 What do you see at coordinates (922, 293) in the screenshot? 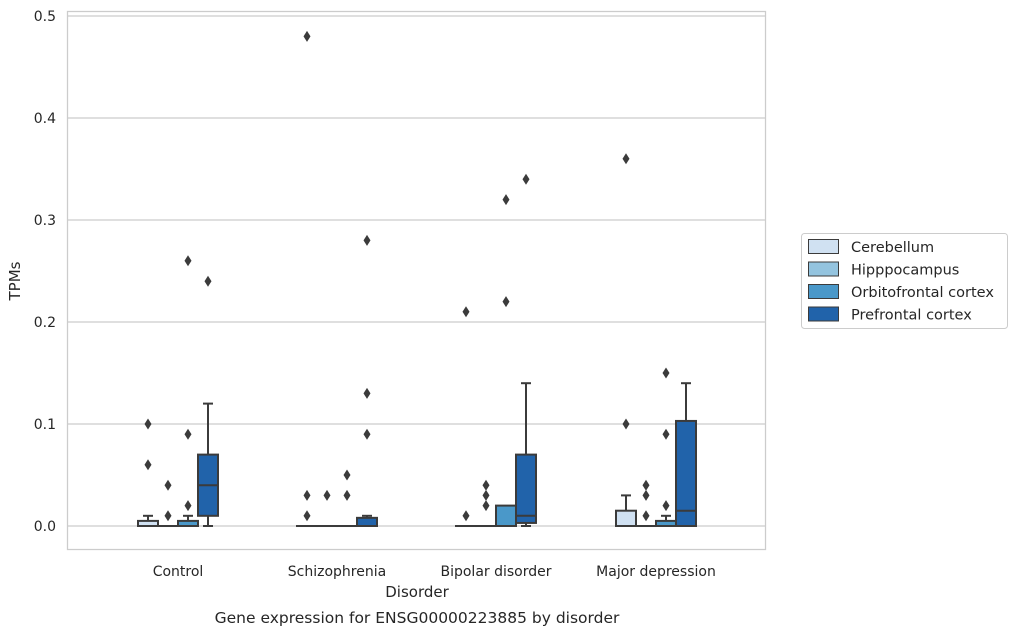
I see `legend-label: Orbitofrontal cortex` at bounding box center [922, 293].